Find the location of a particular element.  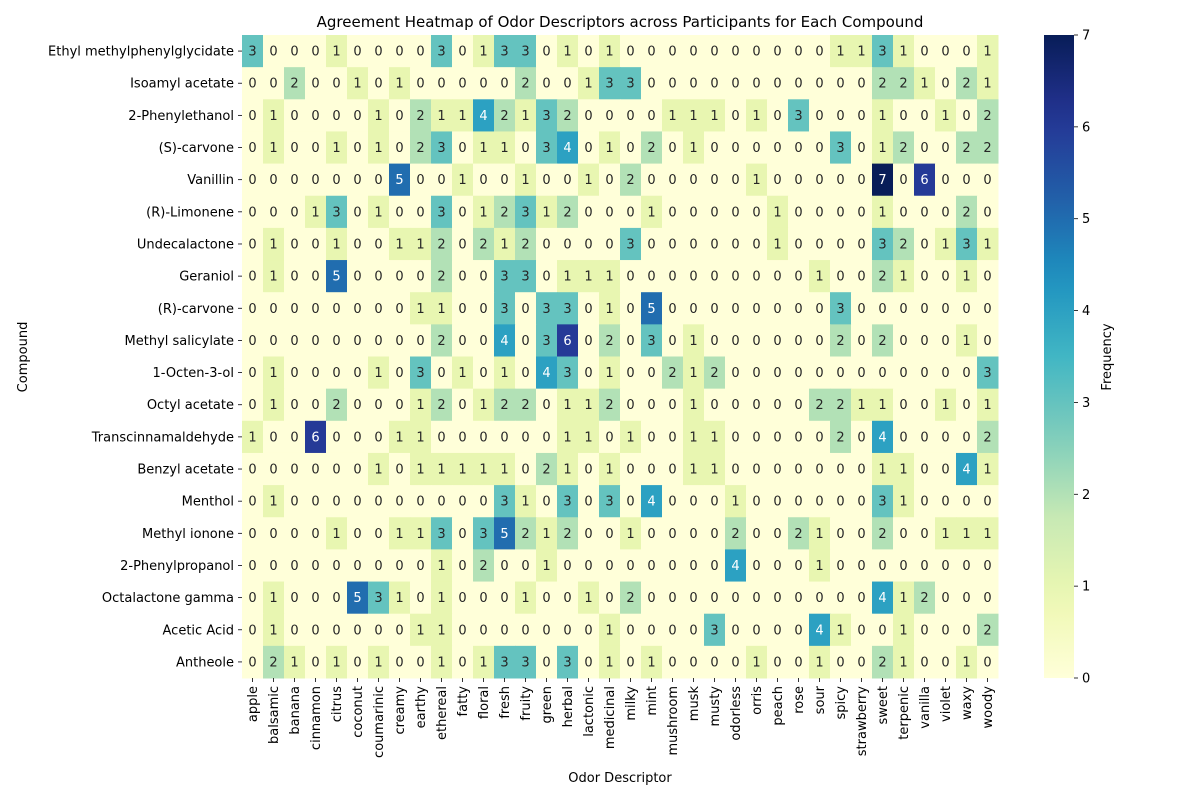

y-tick-label: Benzyl acetate is located at coordinates (185, 470).